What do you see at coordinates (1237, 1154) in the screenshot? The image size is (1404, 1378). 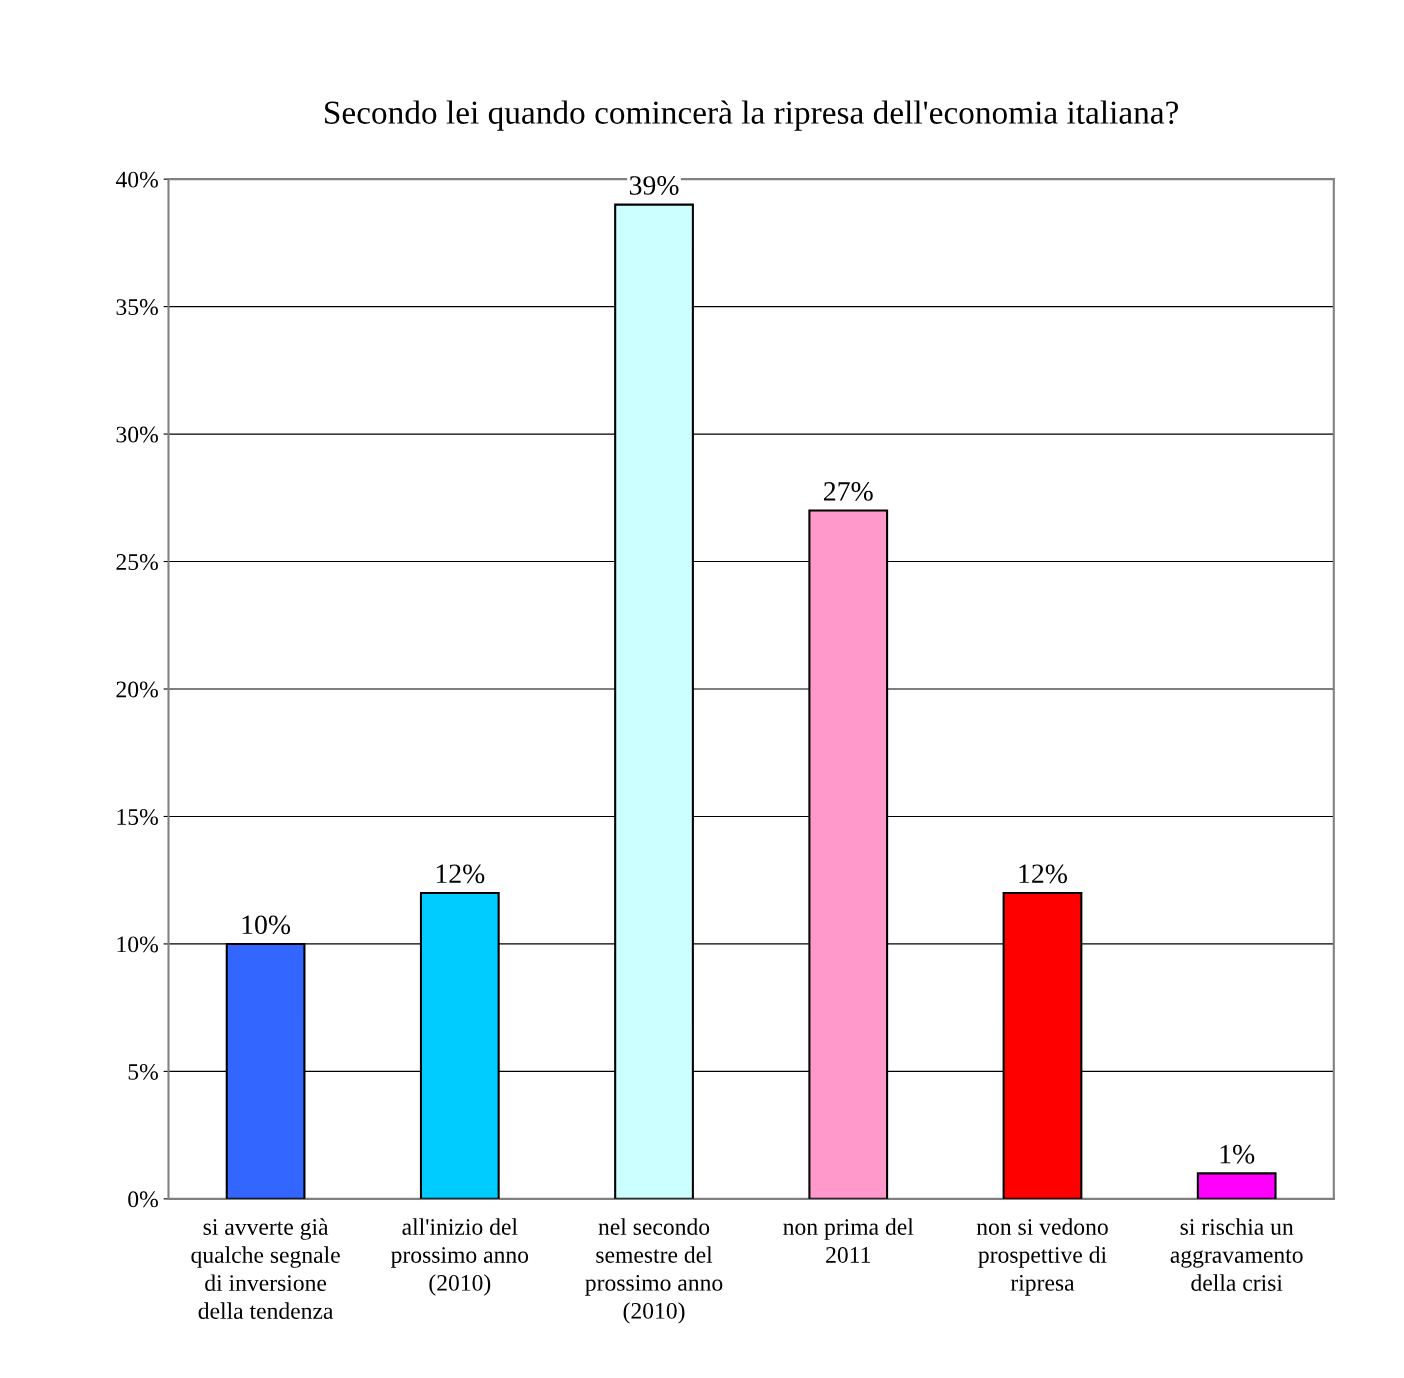 I see `data-label: 1%` at bounding box center [1237, 1154].